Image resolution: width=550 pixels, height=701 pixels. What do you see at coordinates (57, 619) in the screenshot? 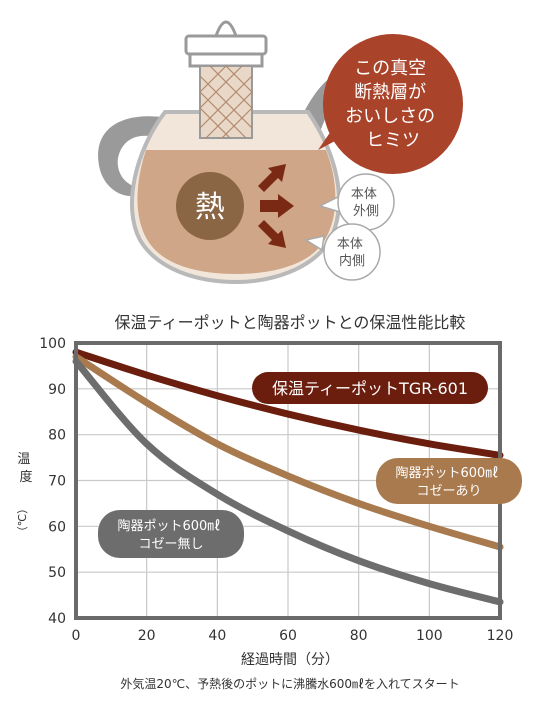
I see `y-tick-label: 40` at bounding box center [57, 619].